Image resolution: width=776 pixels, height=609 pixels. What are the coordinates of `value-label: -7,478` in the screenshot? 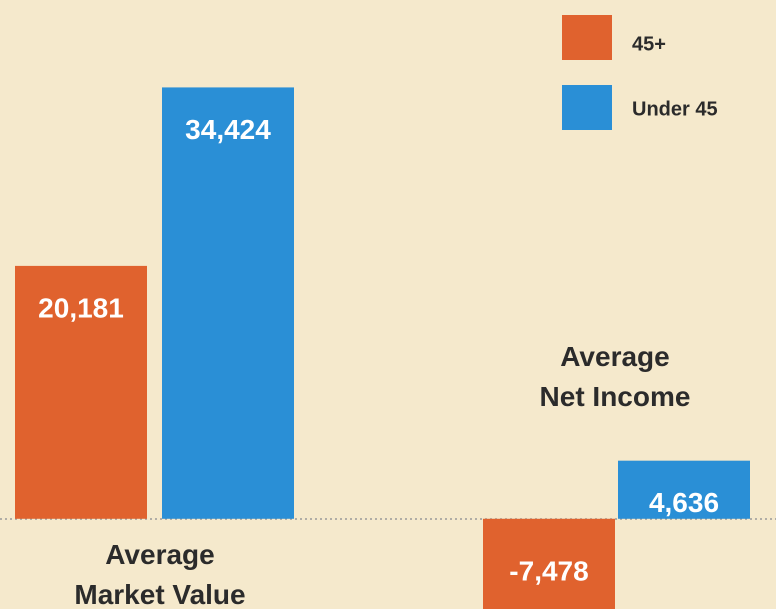 It's located at (548, 570).